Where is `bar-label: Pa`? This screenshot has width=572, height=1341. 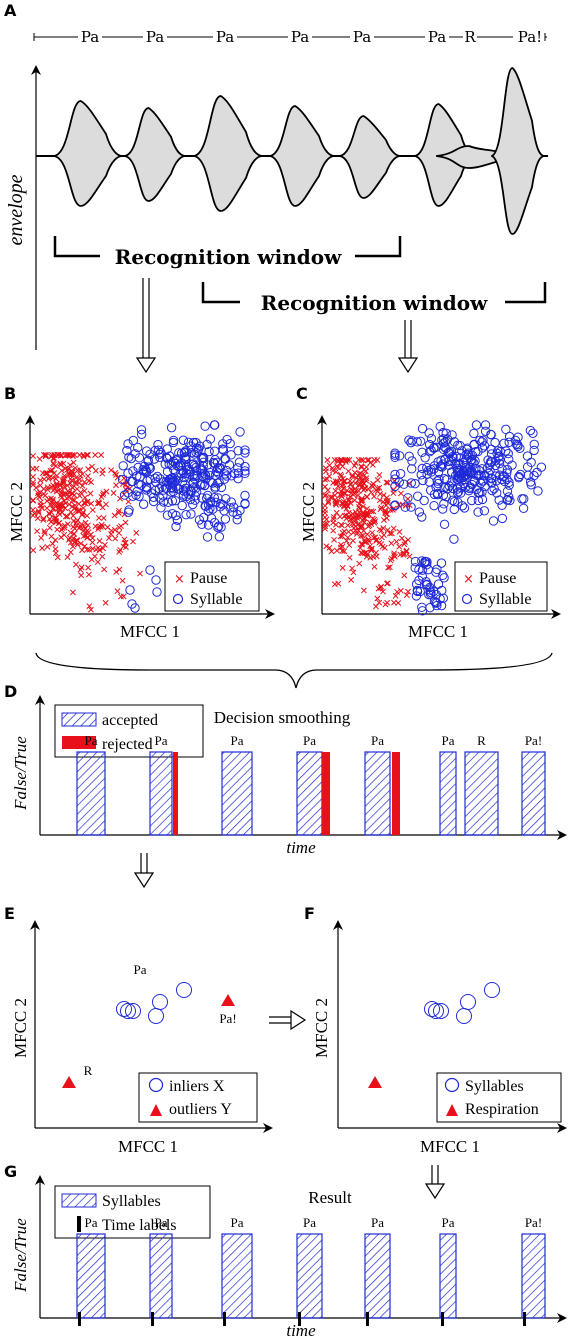 bar-label: Pa is located at coordinates (377, 1222).